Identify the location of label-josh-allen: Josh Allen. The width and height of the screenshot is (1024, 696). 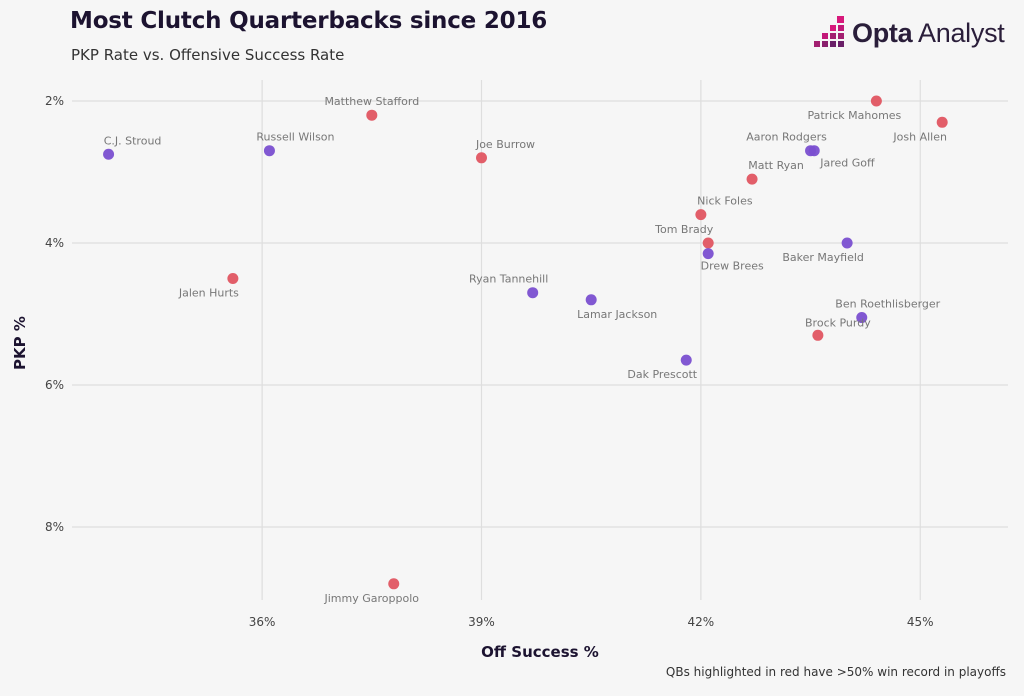
(919, 136).